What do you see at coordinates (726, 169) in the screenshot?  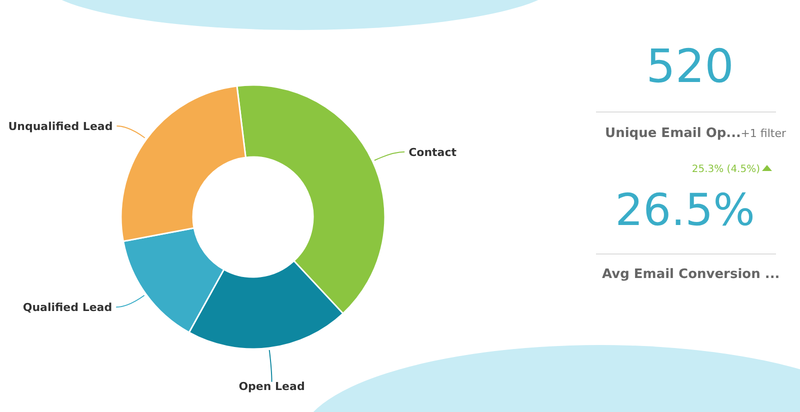 I see `text: 25.3% (4.5%)` at bounding box center [726, 169].